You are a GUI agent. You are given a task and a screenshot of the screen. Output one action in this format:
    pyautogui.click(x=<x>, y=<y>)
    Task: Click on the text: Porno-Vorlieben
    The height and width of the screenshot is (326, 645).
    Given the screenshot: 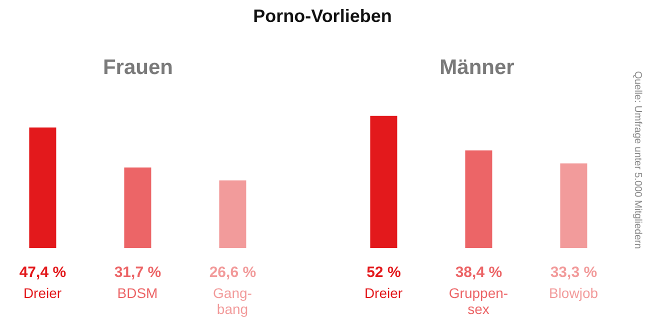 What is the action you would take?
    pyautogui.click(x=322, y=16)
    